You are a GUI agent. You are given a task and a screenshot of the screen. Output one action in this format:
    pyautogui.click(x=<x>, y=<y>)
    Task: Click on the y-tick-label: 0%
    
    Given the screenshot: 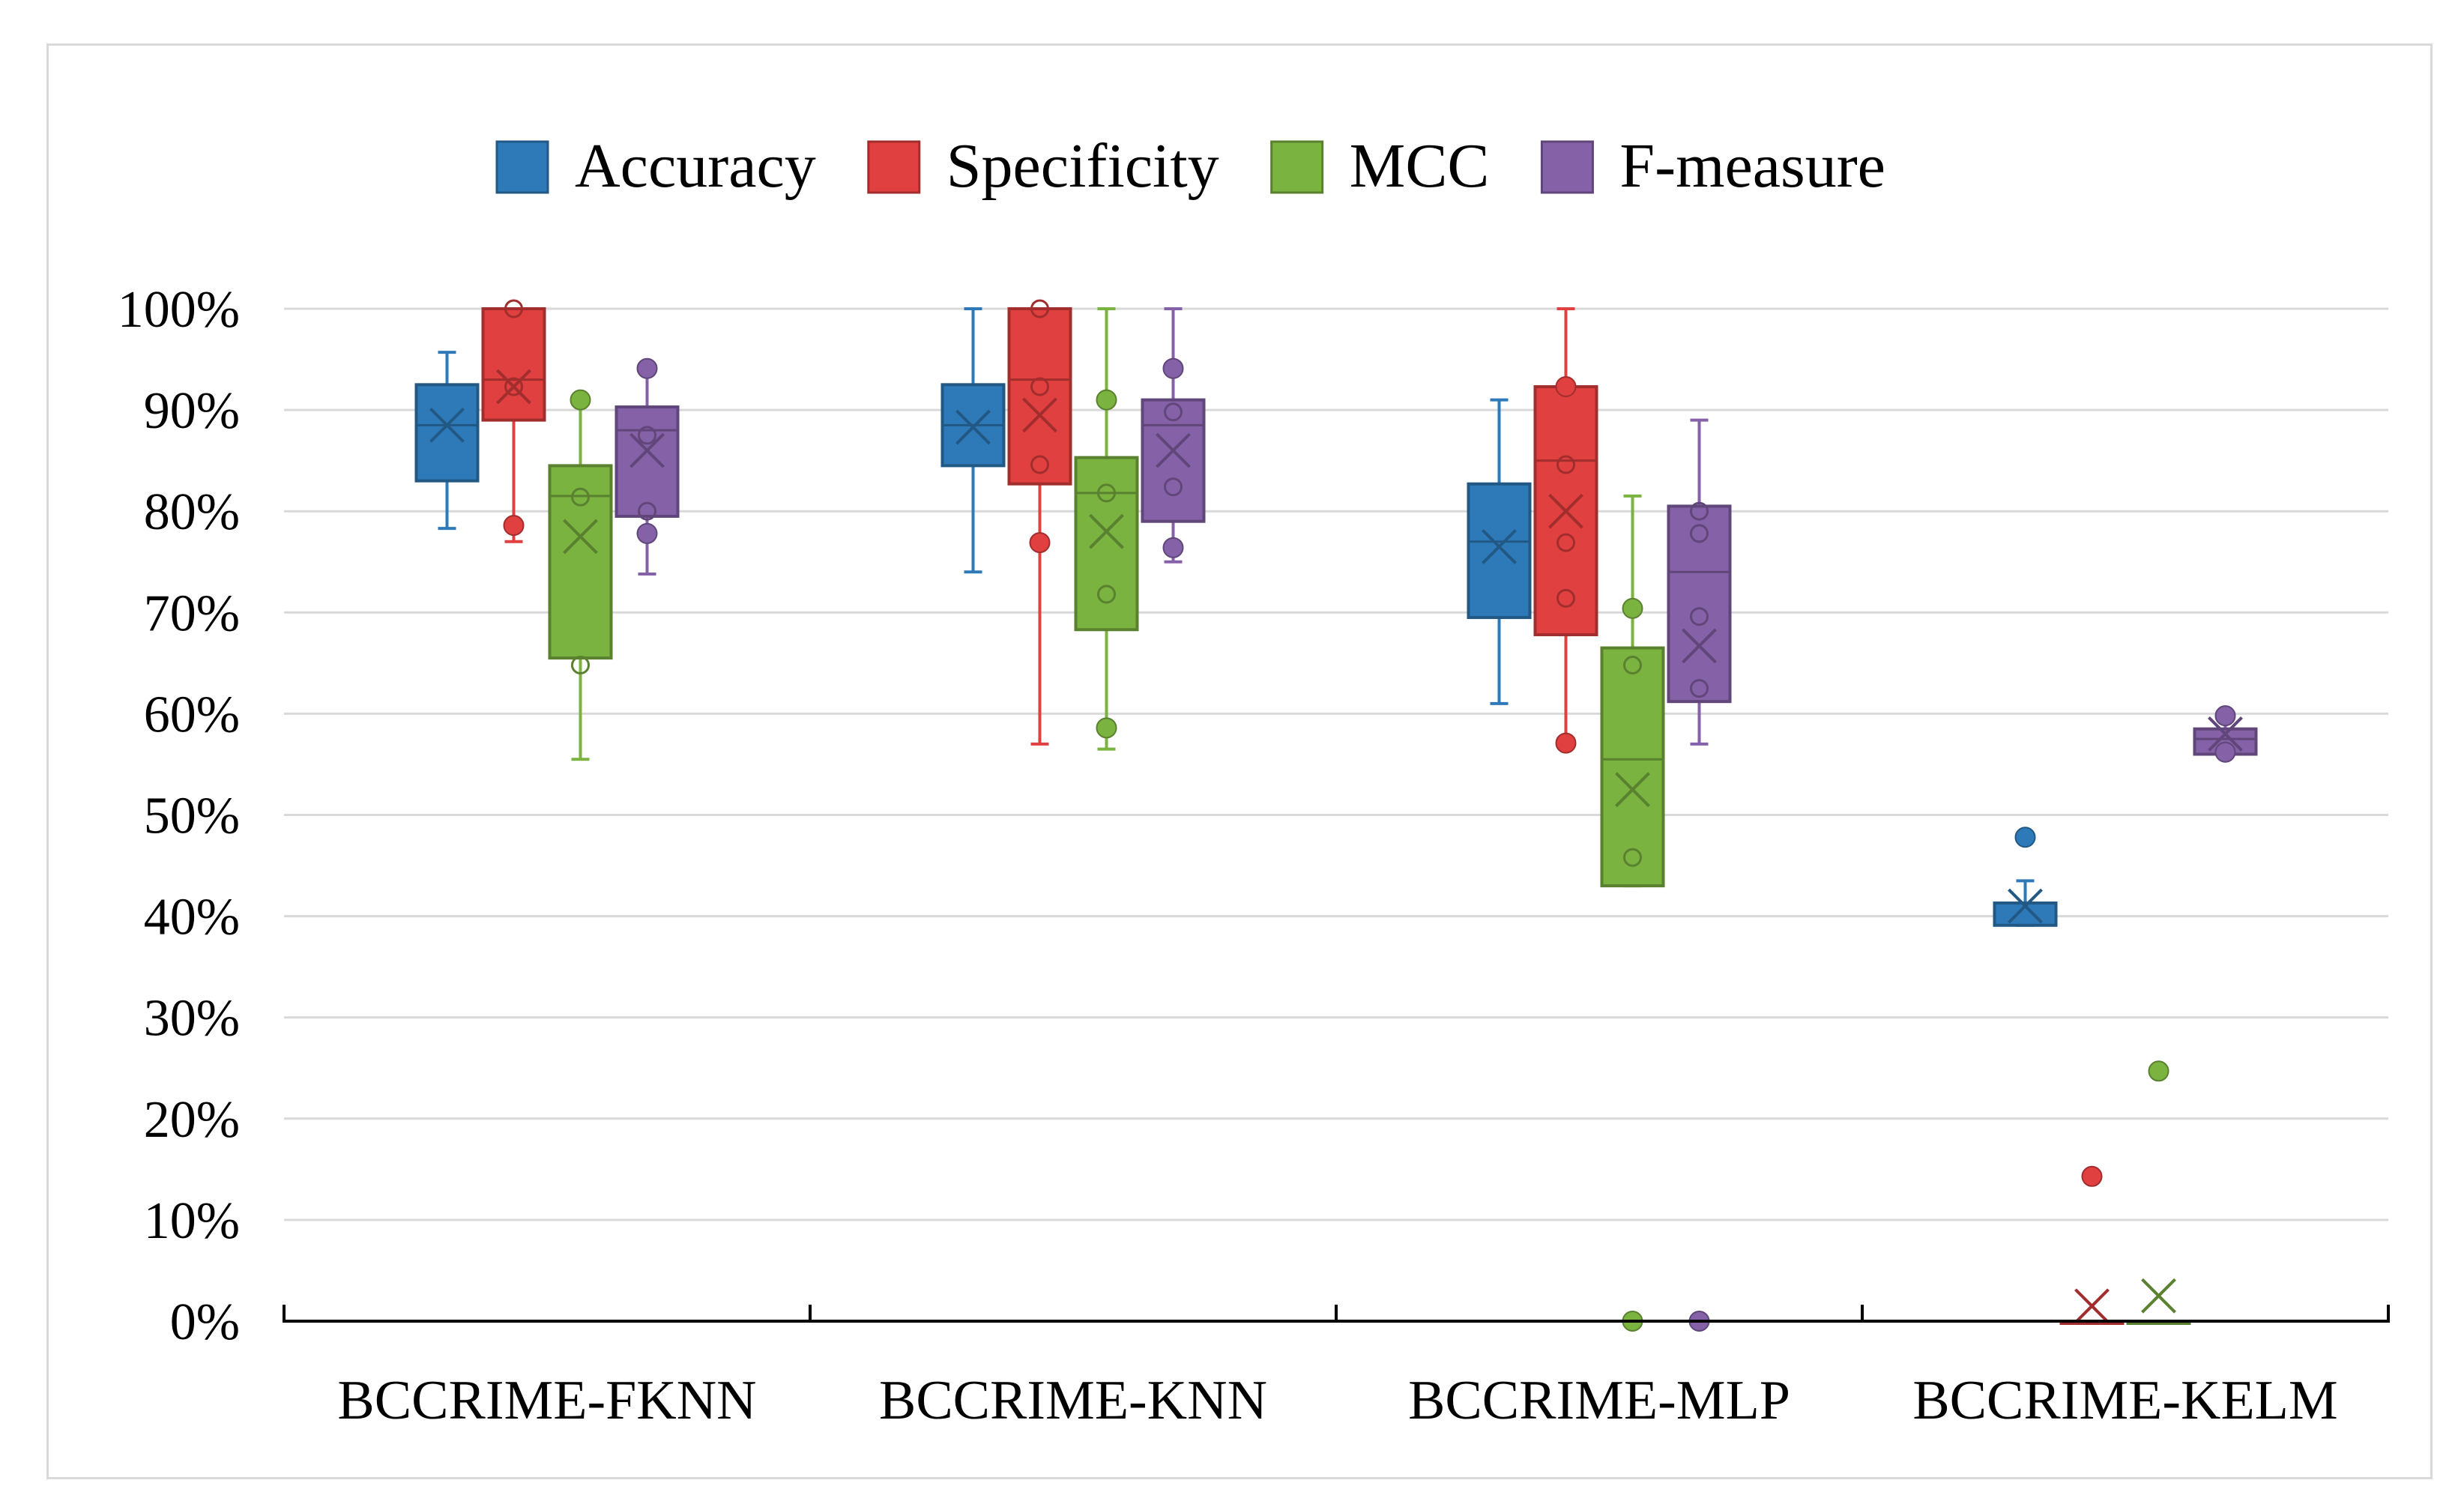 What is the action you would take?
    pyautogui.click(x=205, y=1322)
    